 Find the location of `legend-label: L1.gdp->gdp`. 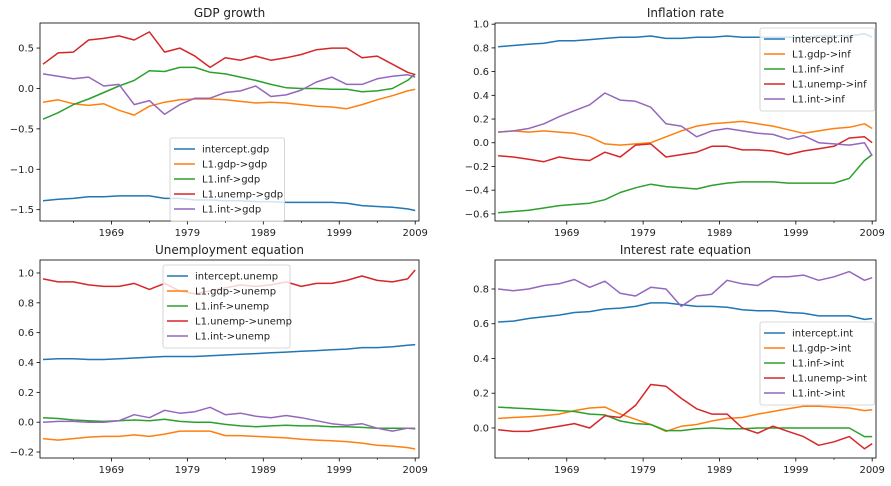

legend-label: L1.gdp->gdp is located at coordinates (234, 165).